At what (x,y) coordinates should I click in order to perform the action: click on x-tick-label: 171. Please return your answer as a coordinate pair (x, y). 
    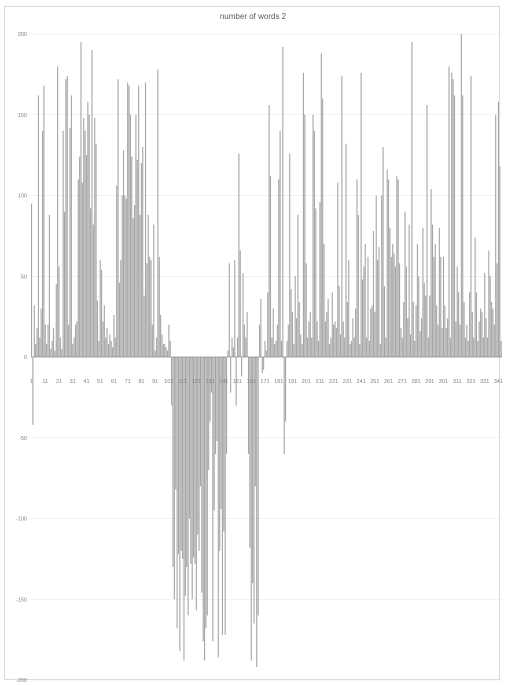
    Looking at the image, I should click on (264, 382).